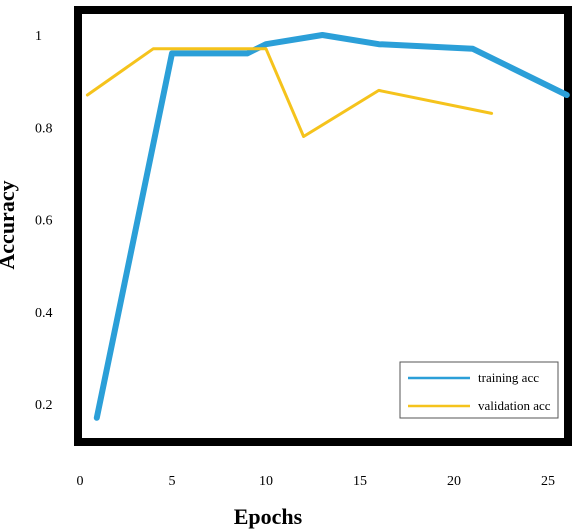 This screenshot has width=577, height=532. Describe the element at coordinates (38, 36) in the screenshot. I see `y-tick-label: 1` at that location.